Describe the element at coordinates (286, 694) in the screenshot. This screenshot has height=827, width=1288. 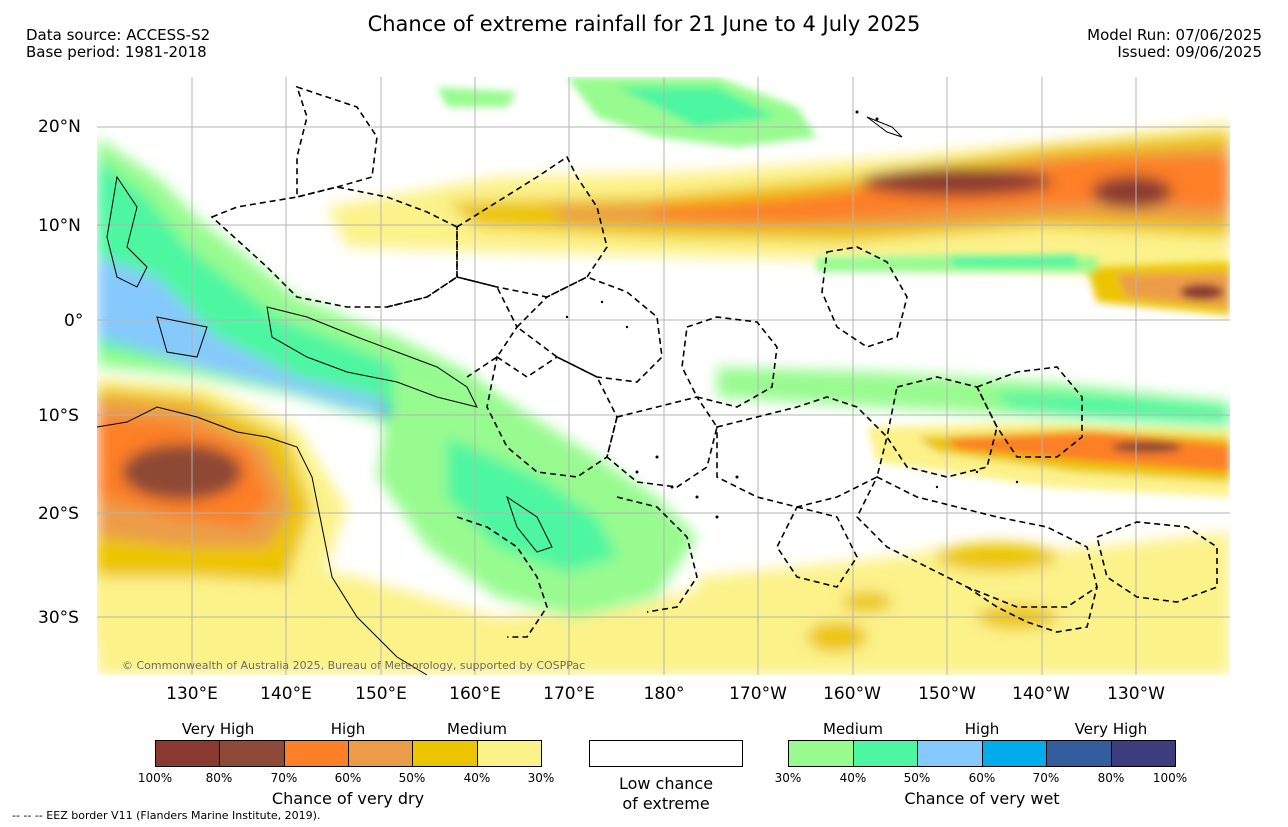
I see `lon-label-140e: 140°E` at that location.